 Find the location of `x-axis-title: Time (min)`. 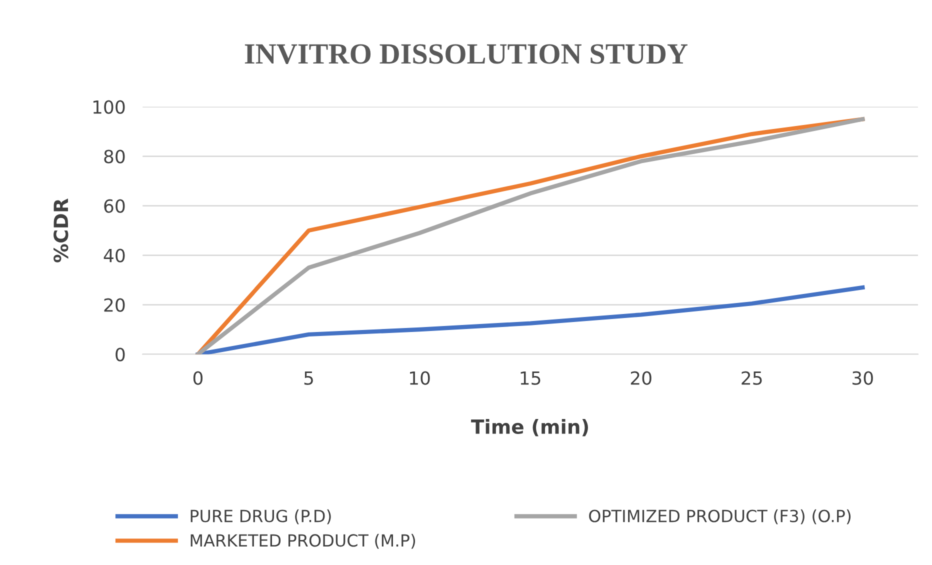

x-axis-title: Time (min) is located at coordinates (529, 427).